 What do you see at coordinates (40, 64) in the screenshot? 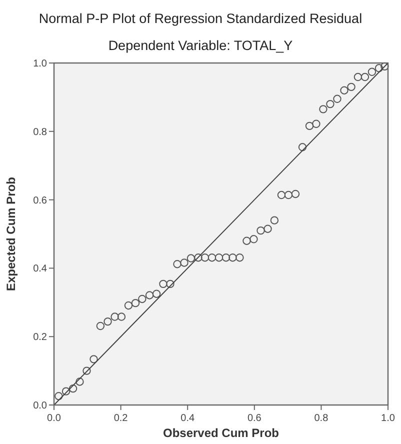
I see `y-tick-label: 1.0` at bounding box center [40, 64].